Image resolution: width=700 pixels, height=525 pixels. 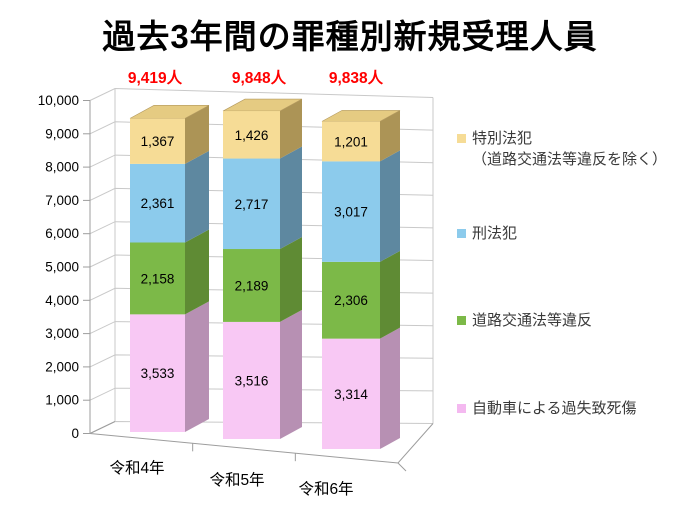 I want to click on bar-value-label: 2,306, so click(x=351, y=300).